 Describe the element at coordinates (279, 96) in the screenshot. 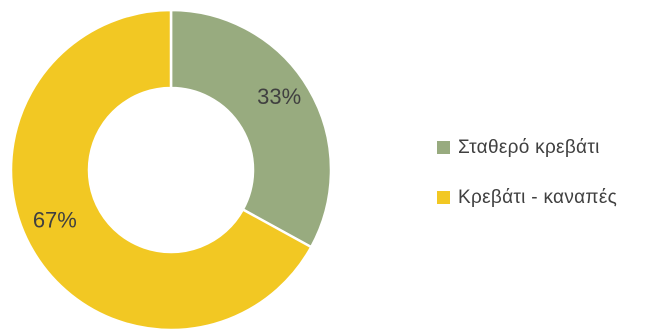

I see `data-label-fixed-bed: 33%` at that location.